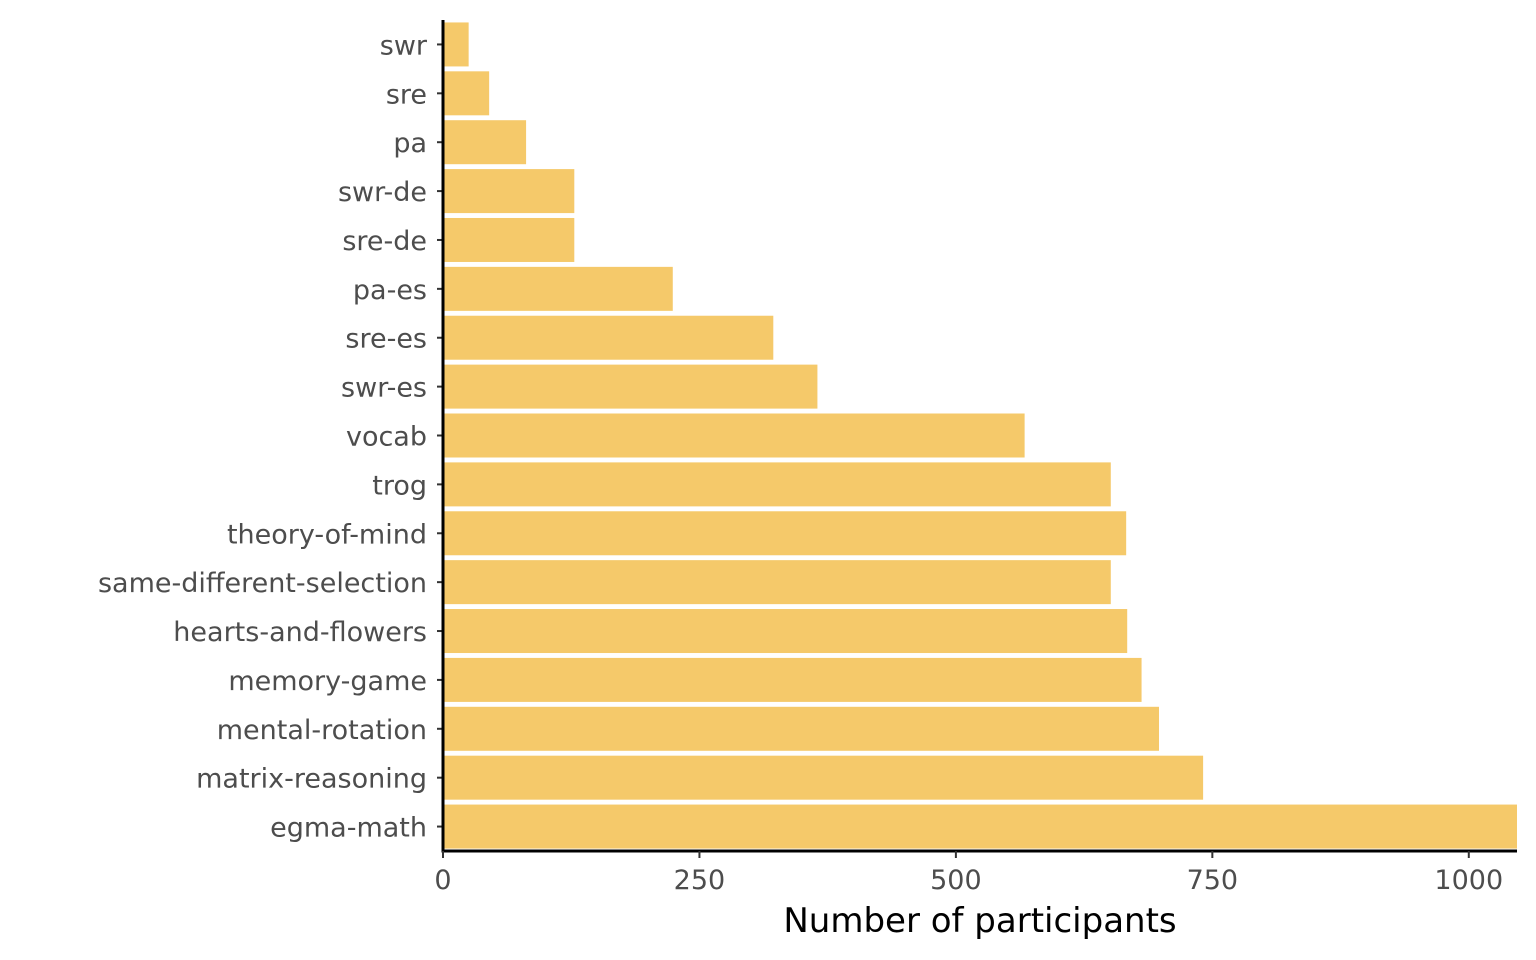 Image resolution: width=1536 pixels, height=960 pixels. I want to click on y-tick-label-swr-es: swr-es, so click(384, 388).